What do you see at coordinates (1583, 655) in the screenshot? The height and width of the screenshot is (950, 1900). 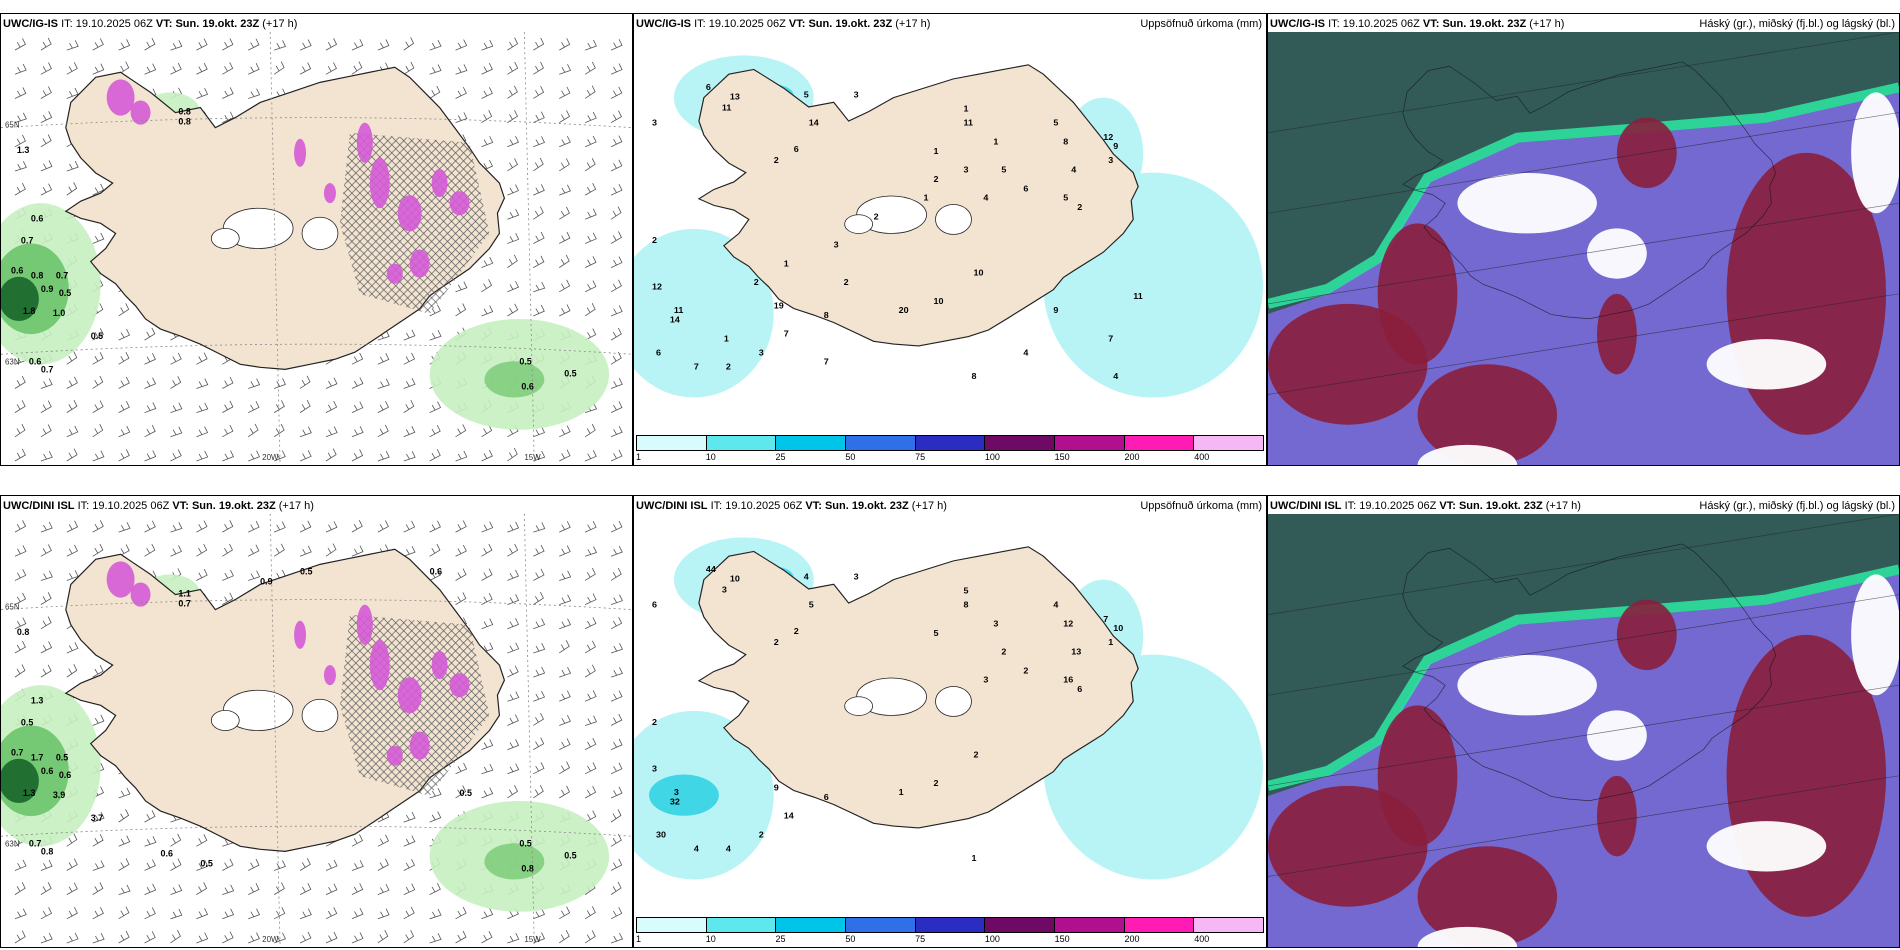 I see `high-cloud-layer` at bounding box center [1583, 655].